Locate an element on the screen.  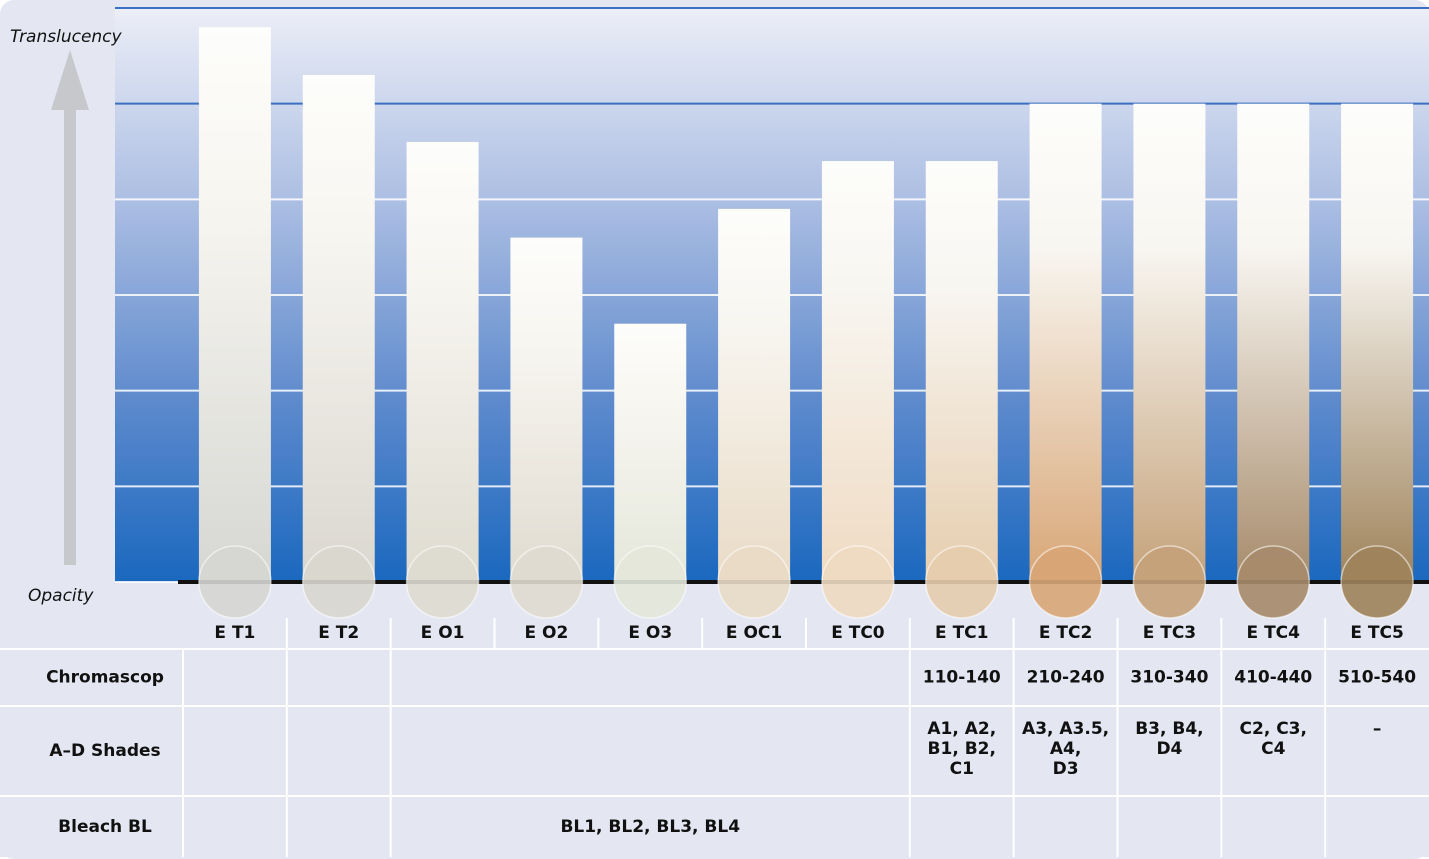
cell-text: 210-240 is located at coordinates (1066, 678).